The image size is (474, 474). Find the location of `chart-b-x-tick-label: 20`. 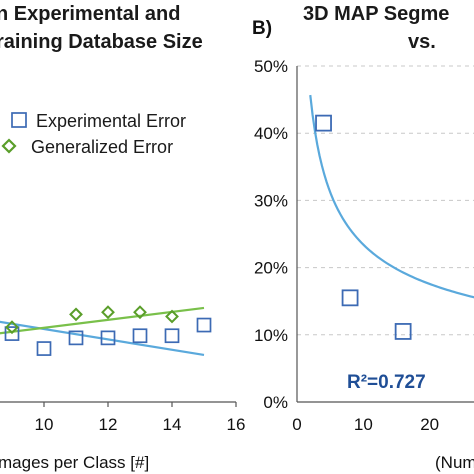

chart-b-x-tick-label: 20 is located at coordinates (429, 424).